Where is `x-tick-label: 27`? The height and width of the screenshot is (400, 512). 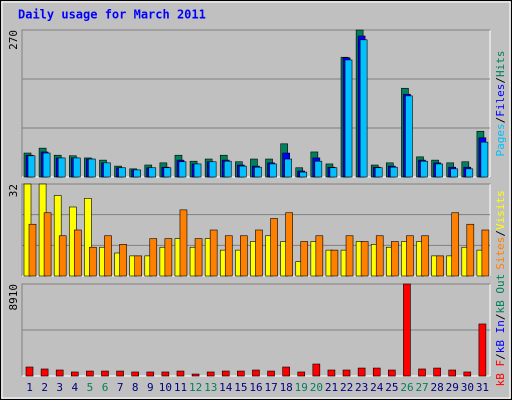
x-tick-label: 27 is located at coordinates (421, 387).